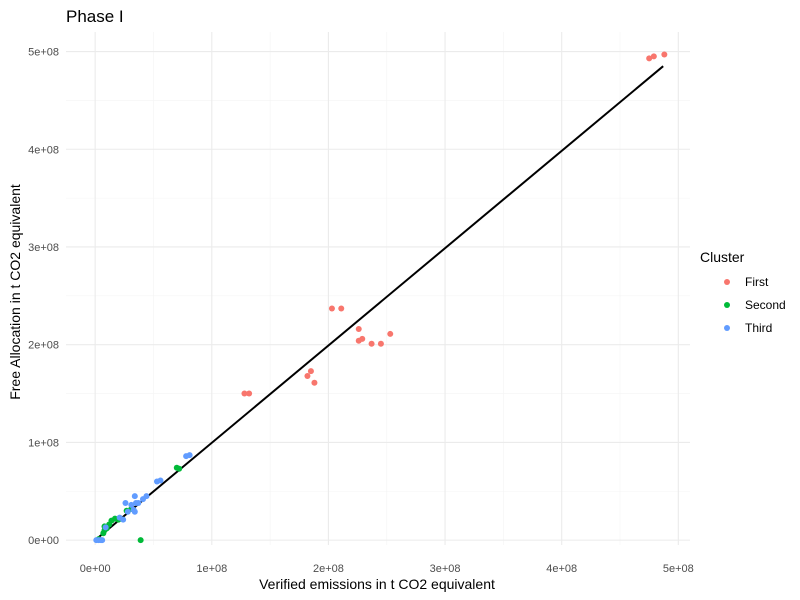 This screenshot has width=800, height=600. Describe the element at coordinates (328, 569) in the screenshot. I see `x-tick-label: 2e+08` at that location.